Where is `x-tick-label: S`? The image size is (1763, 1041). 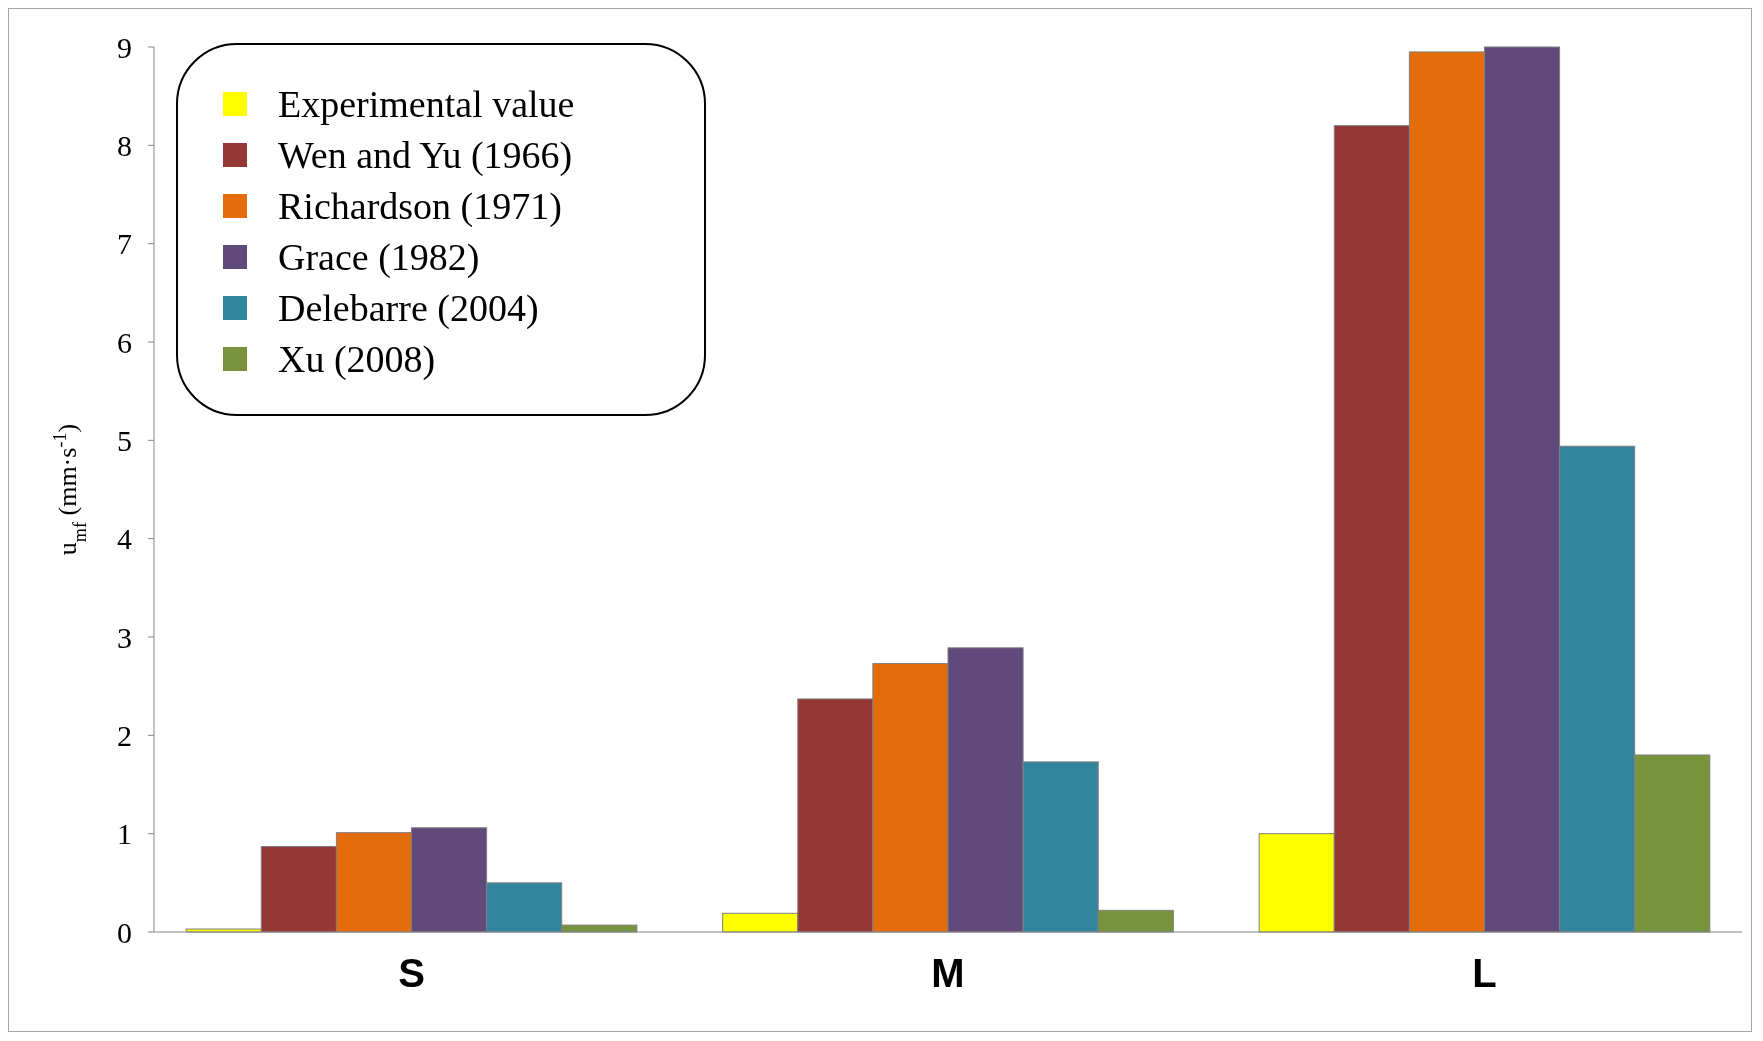
x-tick-label: S is located at coordinates (411, 973).